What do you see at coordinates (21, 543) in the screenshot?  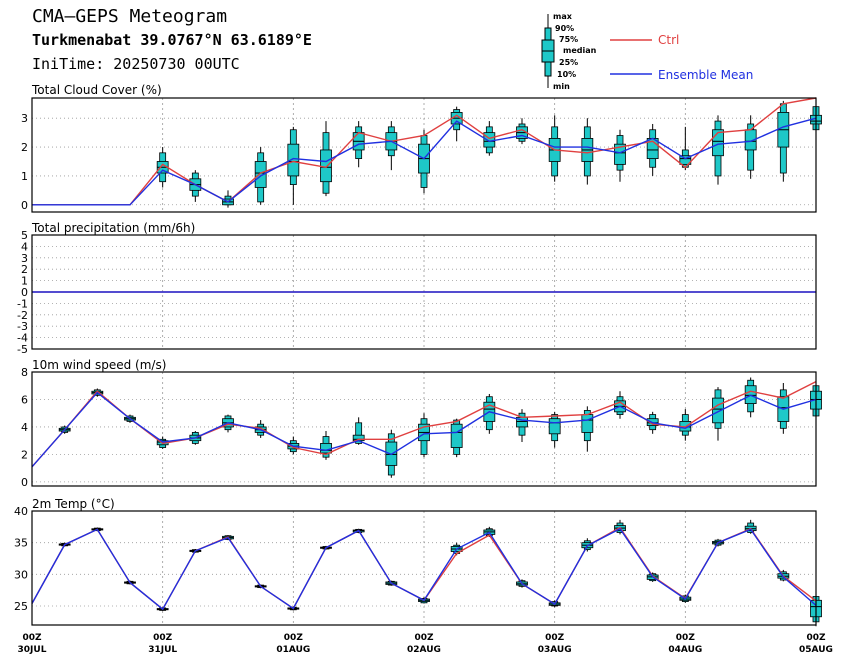 I see `y-tick-label-3-2: 35` at bounding box center [21, 543].